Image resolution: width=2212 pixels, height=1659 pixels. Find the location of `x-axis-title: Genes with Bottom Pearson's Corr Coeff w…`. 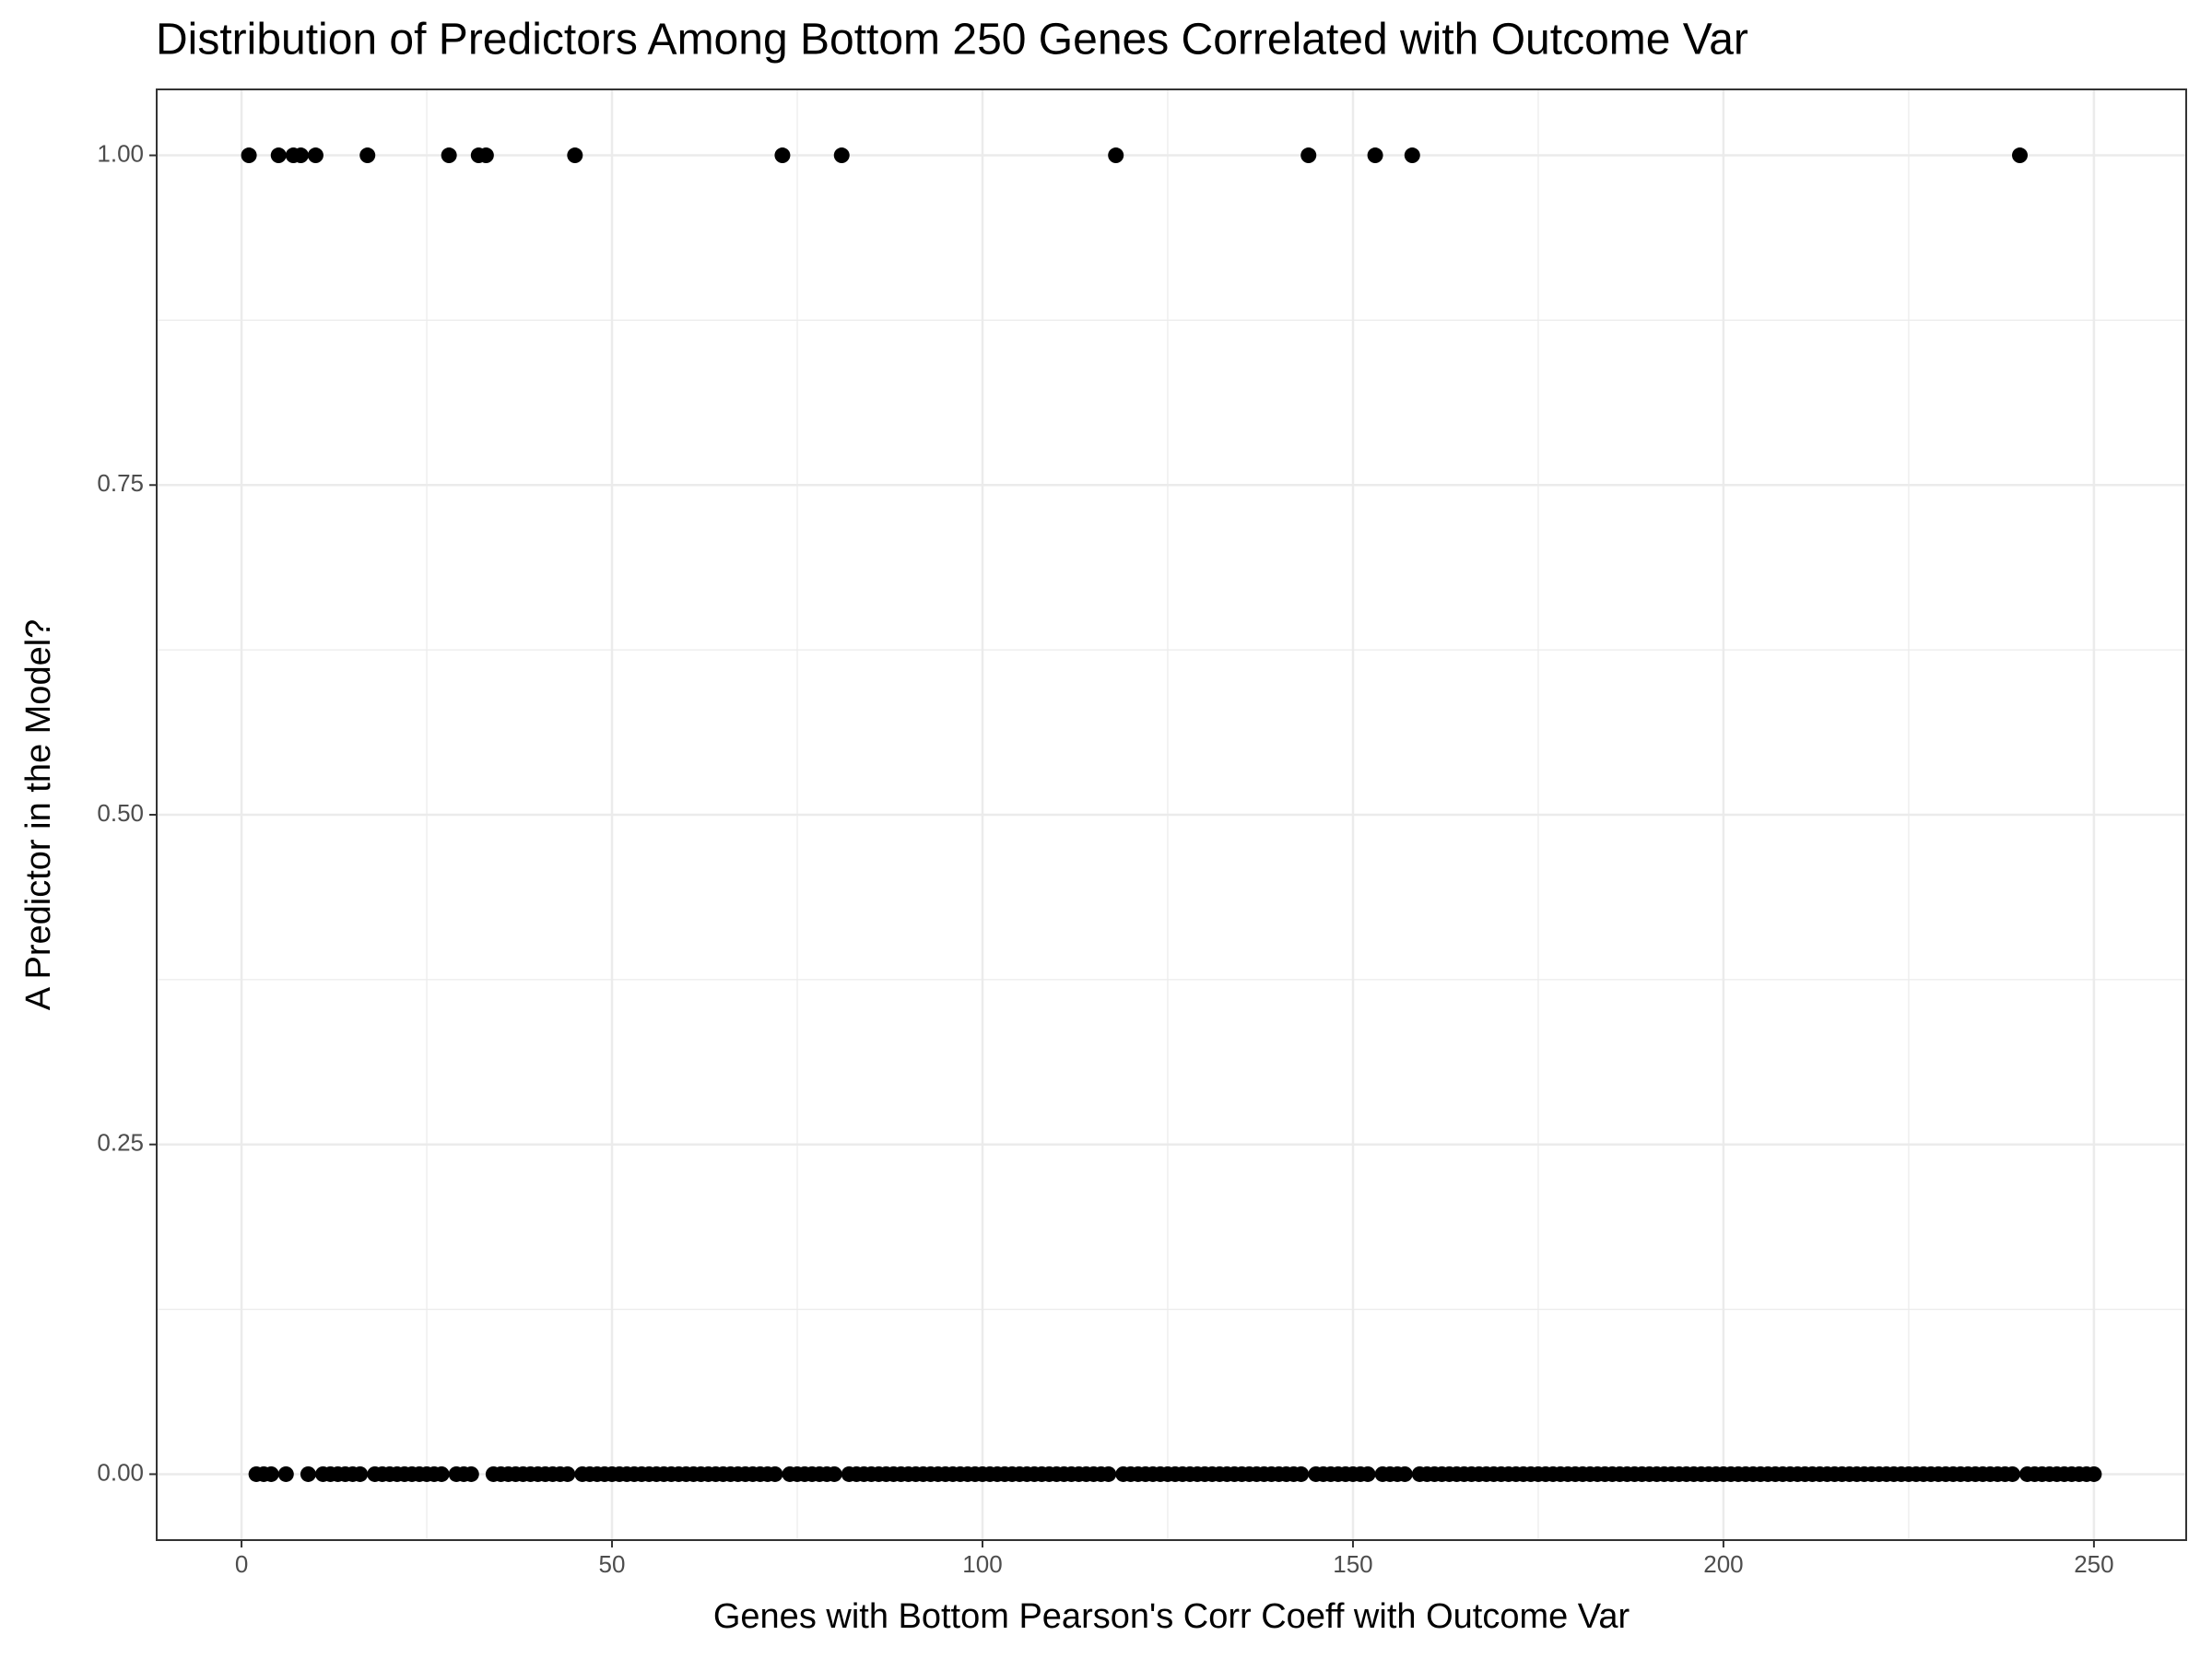

x-axis-title: Genes with Bottom Pearson's Corr Coeff w… is located at coordinates (1171, 1616).